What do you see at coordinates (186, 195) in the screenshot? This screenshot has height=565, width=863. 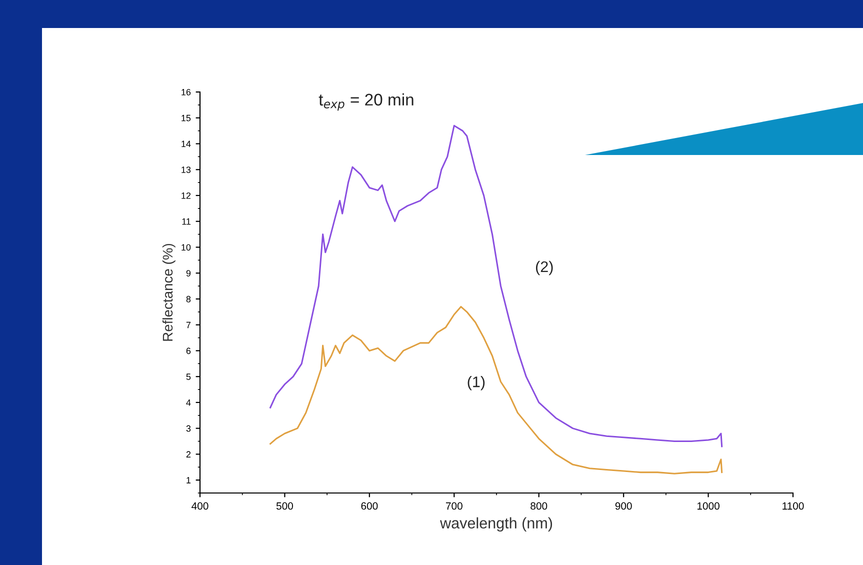 I see `y-tick-label: 12` at bounding box center [186, 195].